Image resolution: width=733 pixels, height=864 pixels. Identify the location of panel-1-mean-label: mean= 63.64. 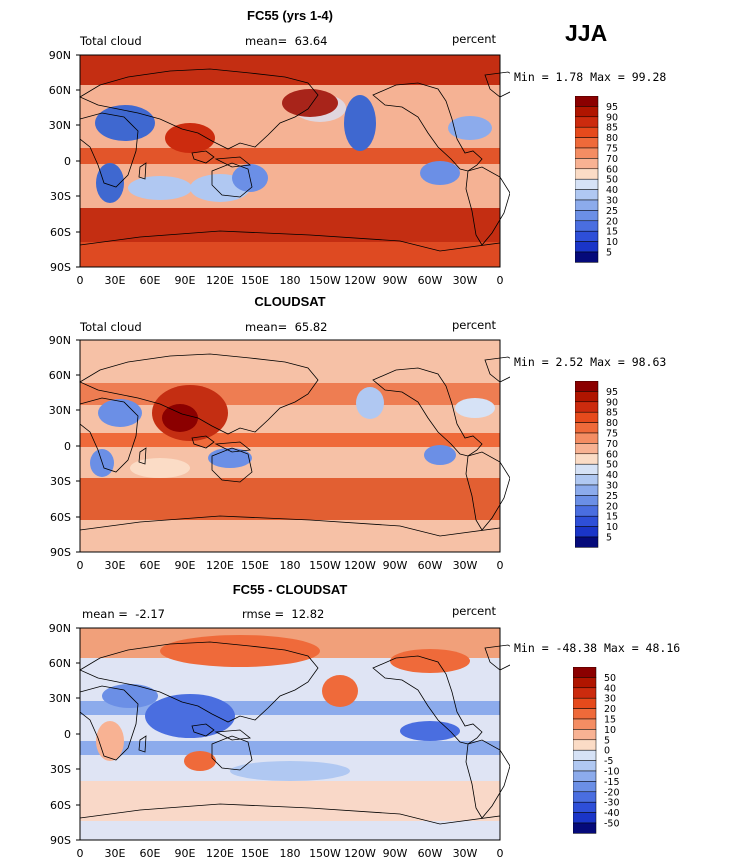
(286, 41).